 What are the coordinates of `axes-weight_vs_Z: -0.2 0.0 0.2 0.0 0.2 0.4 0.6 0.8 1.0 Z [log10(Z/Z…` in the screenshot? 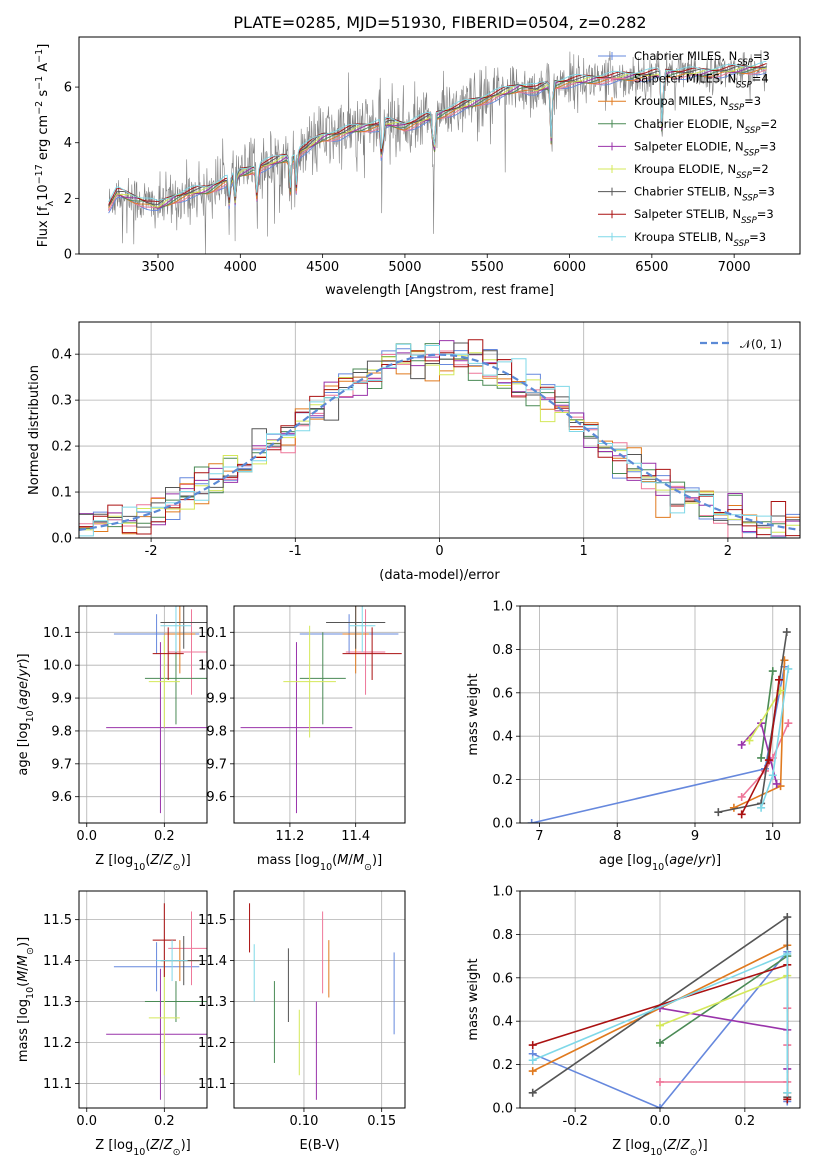 It's located at (633, 1021).